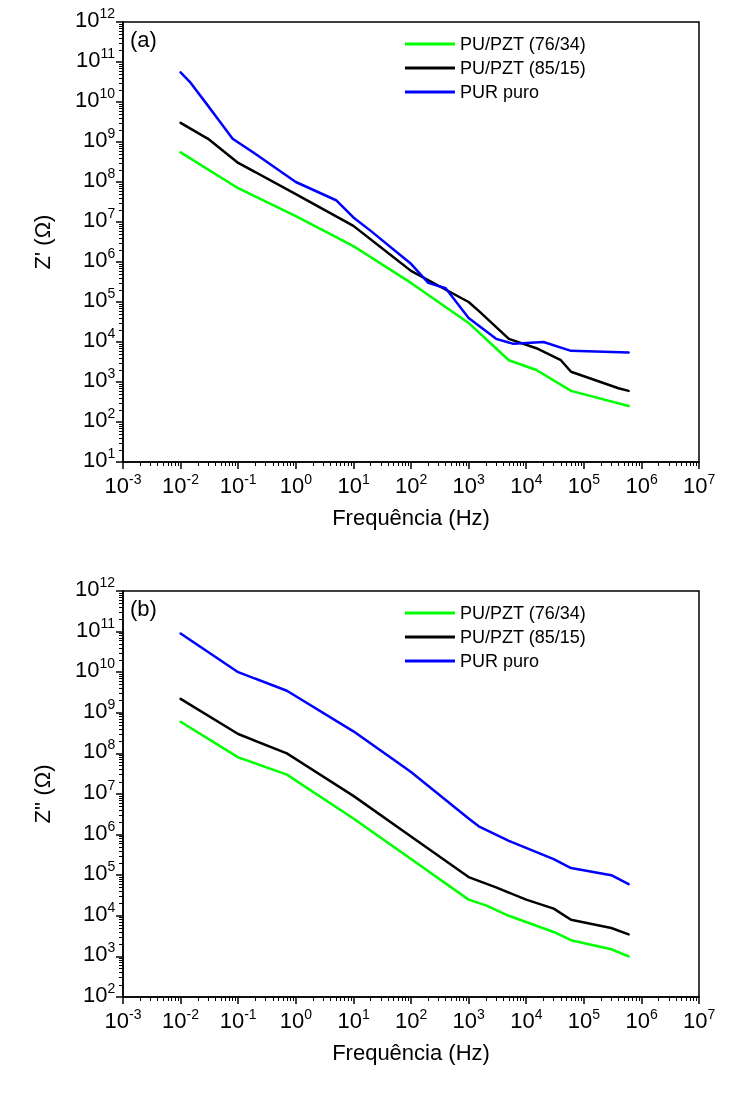 The height and width of the screenshot is (1104, 731). I want to click on y-tick-label: 10$^{1}$, so click(99, 458).